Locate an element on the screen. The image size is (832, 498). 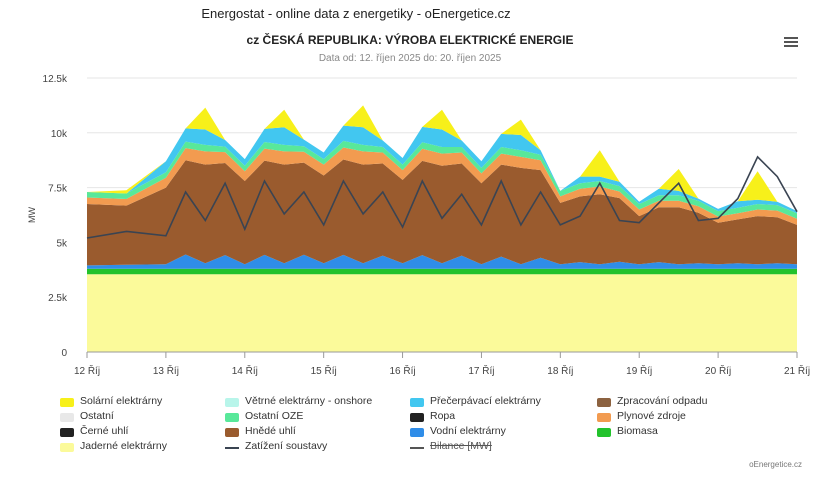
x-tick-label: 12 Říj is located at coordinates (87, 370).